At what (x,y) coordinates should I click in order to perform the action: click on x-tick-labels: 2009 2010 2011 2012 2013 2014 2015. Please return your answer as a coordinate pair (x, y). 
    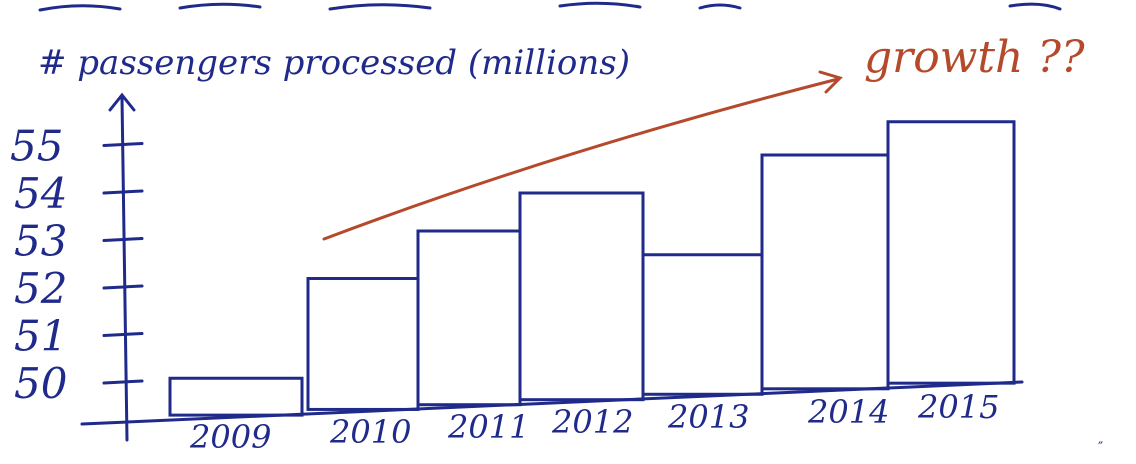
    Looking at the image, I should click on (594, 422).